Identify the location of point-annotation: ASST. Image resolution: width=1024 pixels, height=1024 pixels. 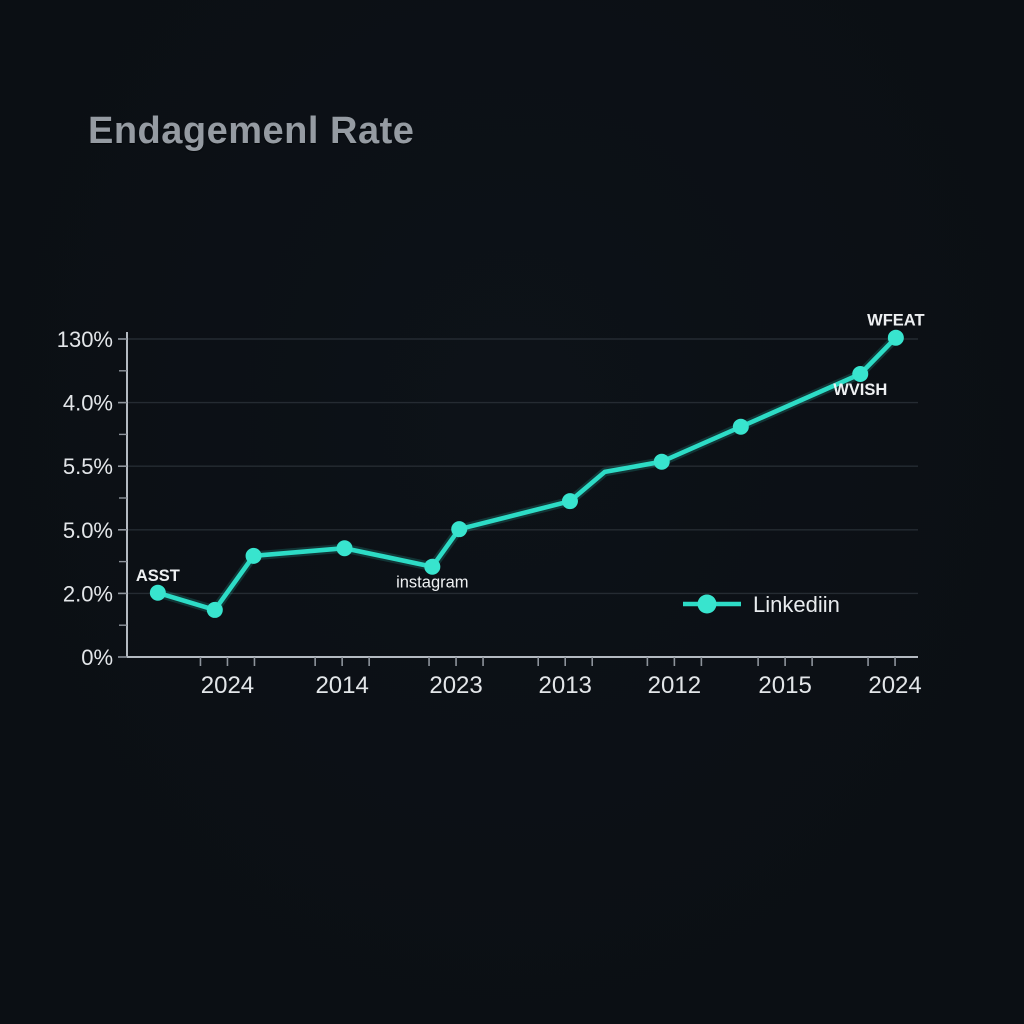
(158, 576).